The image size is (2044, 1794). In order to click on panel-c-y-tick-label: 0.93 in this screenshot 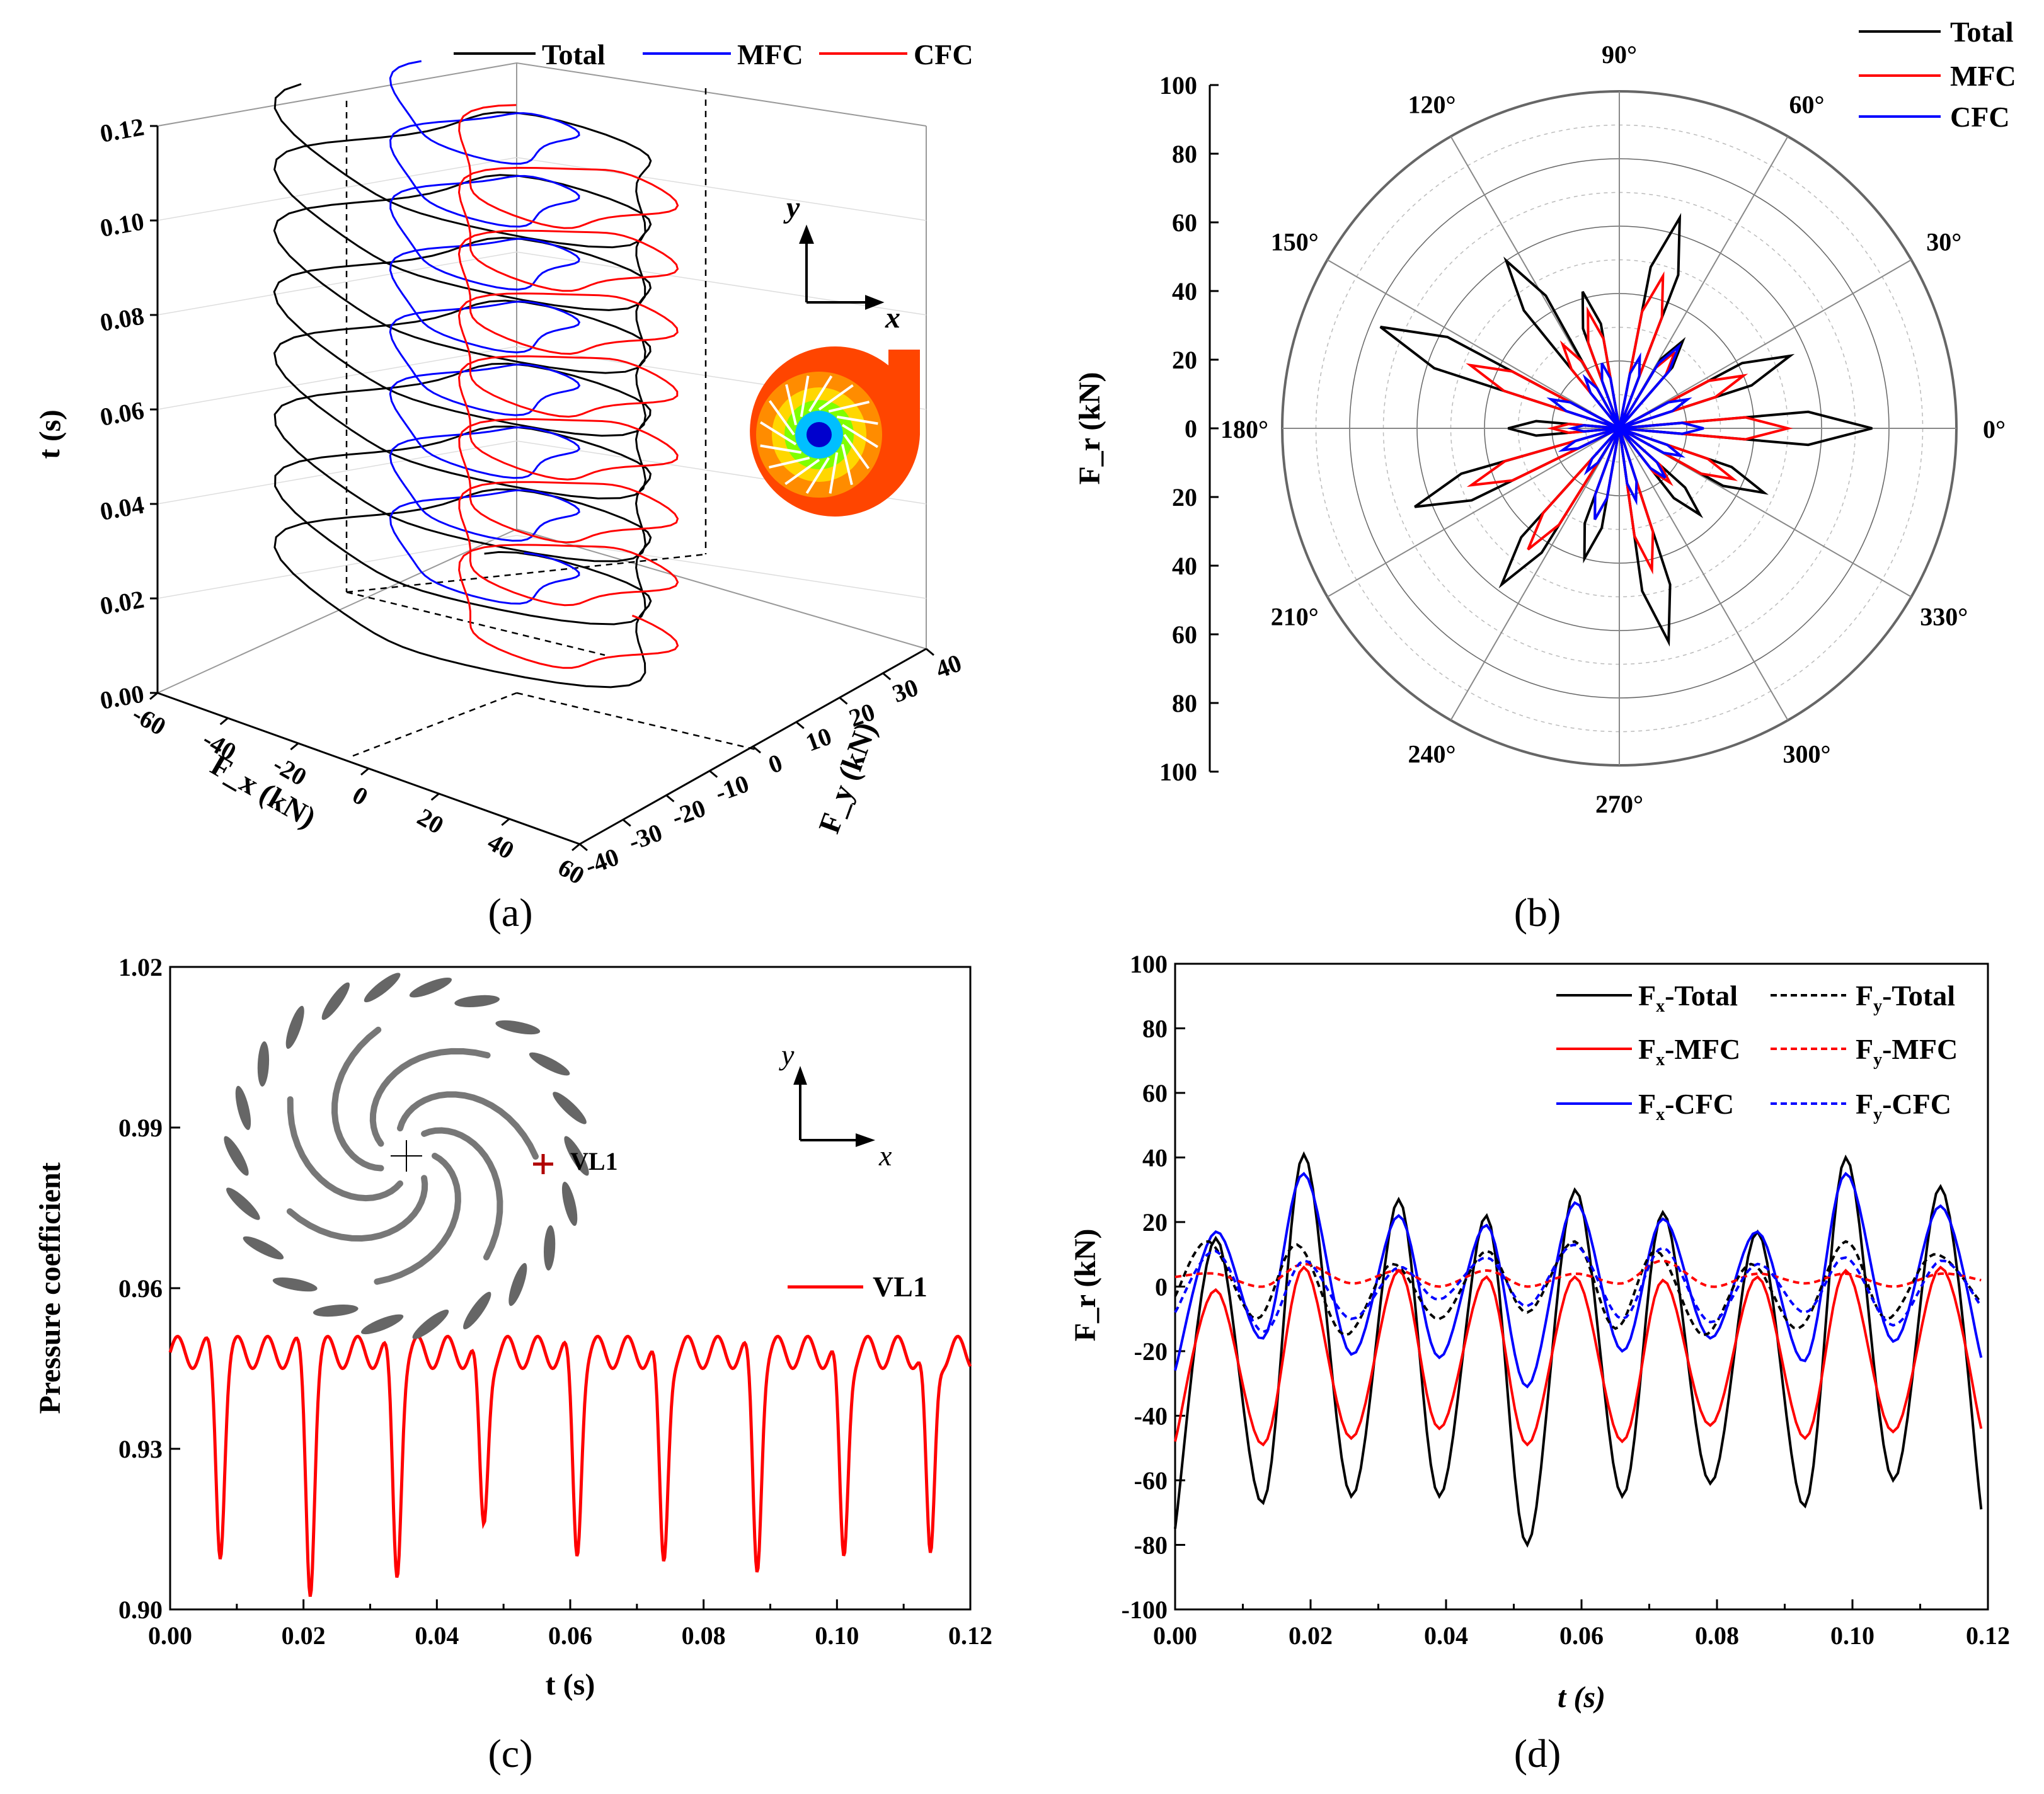, I will do `click(140, 1449)`.